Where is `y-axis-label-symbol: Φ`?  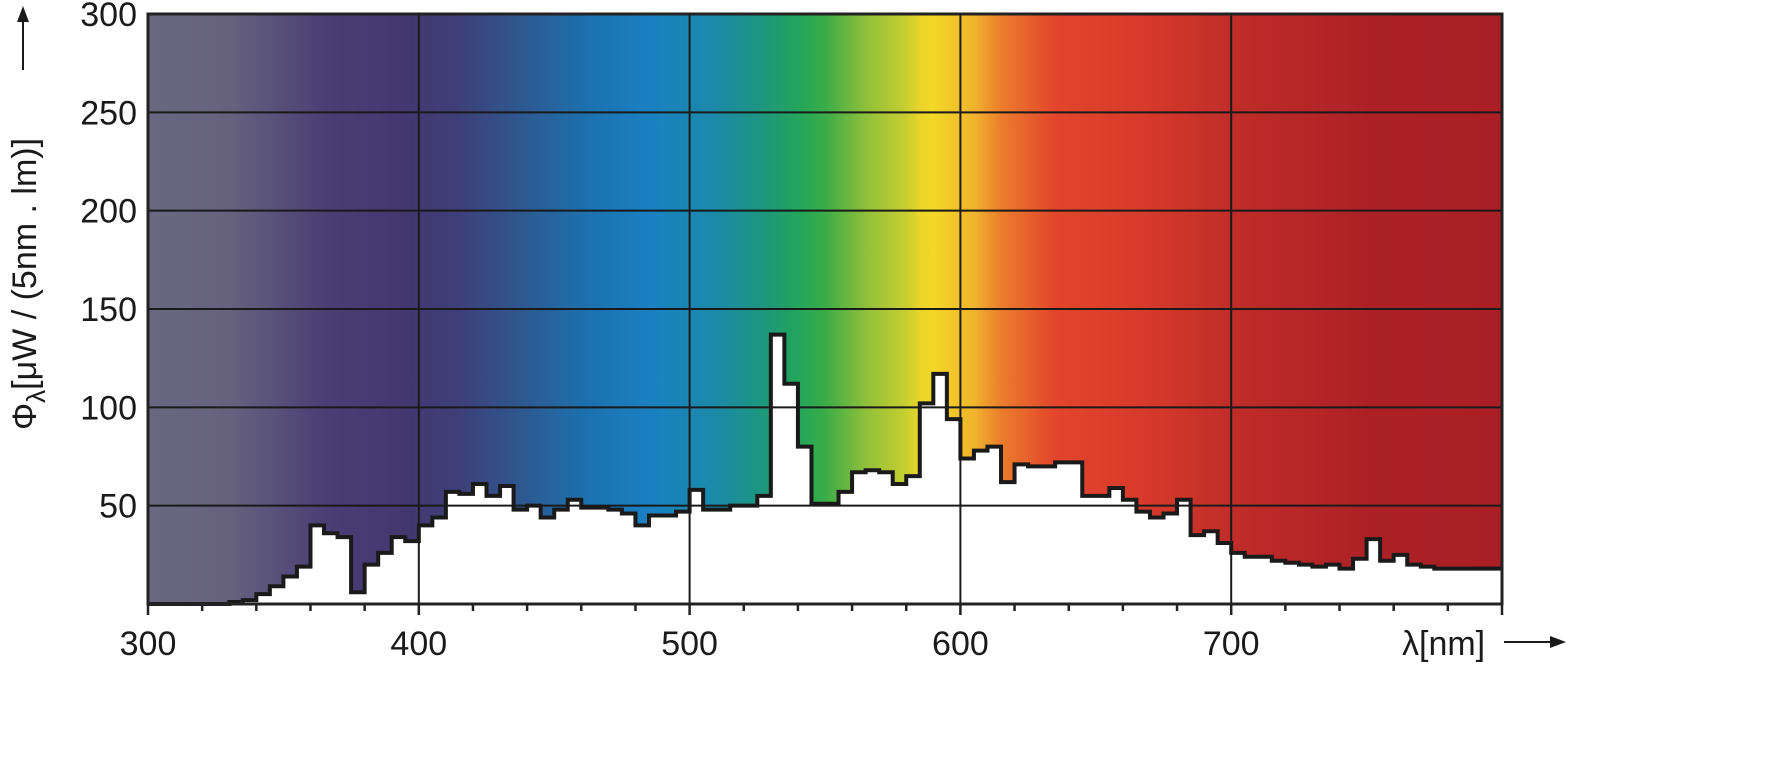 y-axis-label-symbol: Φ is located at coordinates (25, 416).